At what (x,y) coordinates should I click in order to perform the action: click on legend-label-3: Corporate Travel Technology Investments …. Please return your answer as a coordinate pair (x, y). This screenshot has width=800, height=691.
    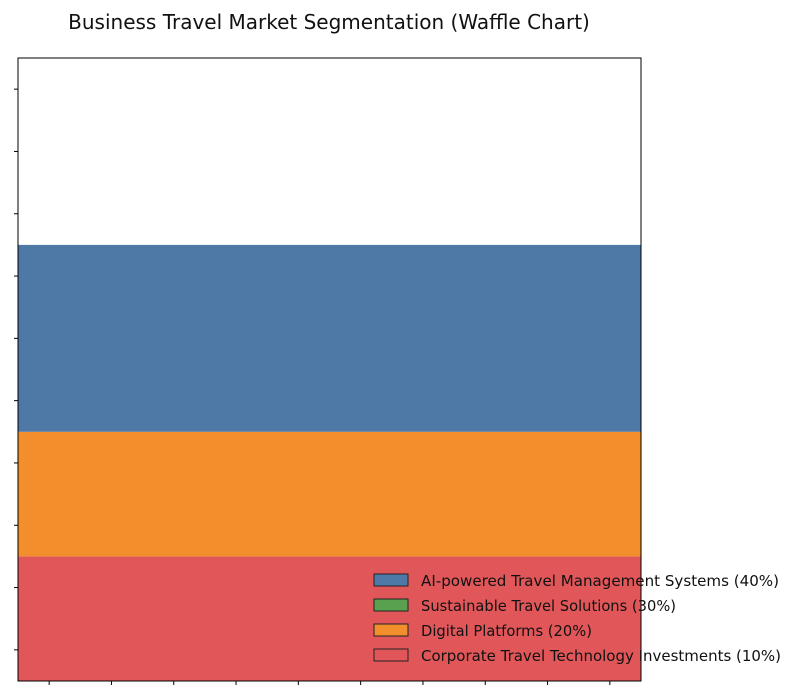
    Looking at the image, I should click on (601, 656).